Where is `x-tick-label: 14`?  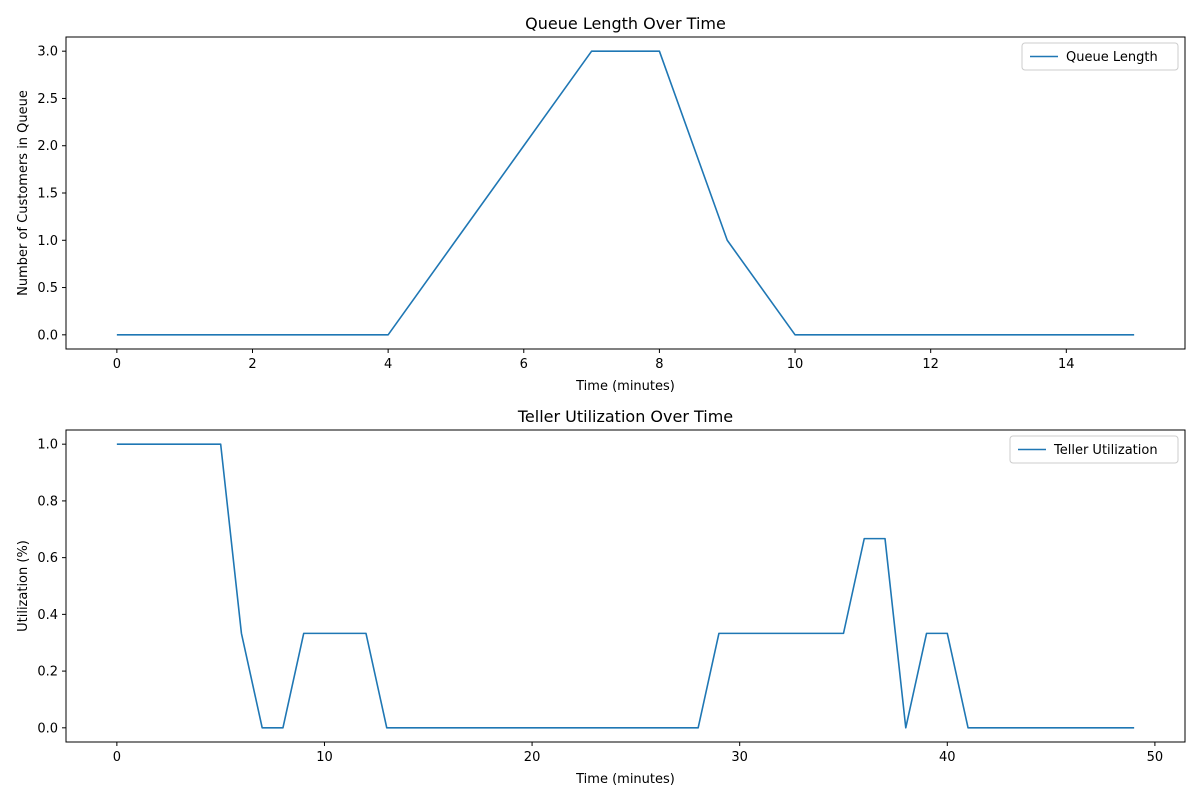 x-tick-label: 14 is located at coordinates (1066, 364).